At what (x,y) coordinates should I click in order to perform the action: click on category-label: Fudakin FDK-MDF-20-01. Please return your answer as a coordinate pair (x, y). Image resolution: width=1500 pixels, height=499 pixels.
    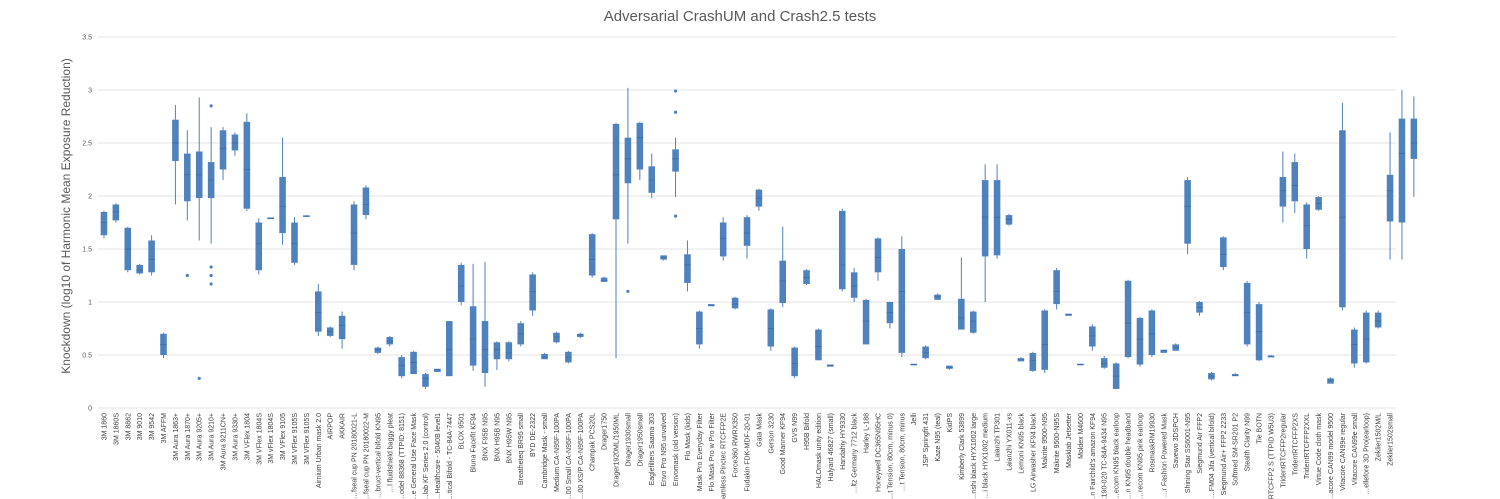
    Looking at the image, I should click on (748, 452).